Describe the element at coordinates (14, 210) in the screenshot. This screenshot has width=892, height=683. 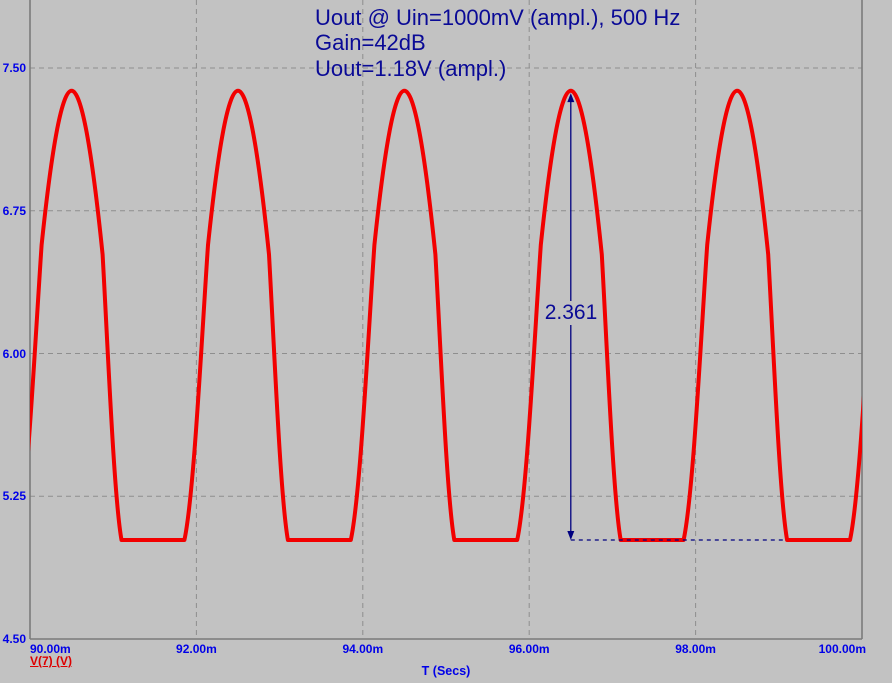
I see `y-tick-label: 6.75` at that location.